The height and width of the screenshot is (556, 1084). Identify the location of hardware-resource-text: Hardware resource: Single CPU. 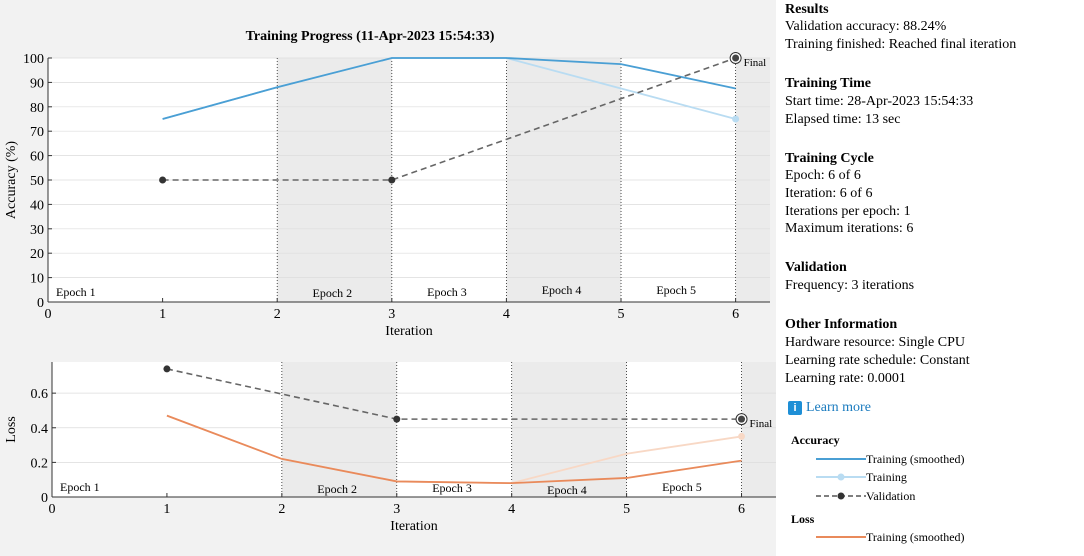
(875, 342).